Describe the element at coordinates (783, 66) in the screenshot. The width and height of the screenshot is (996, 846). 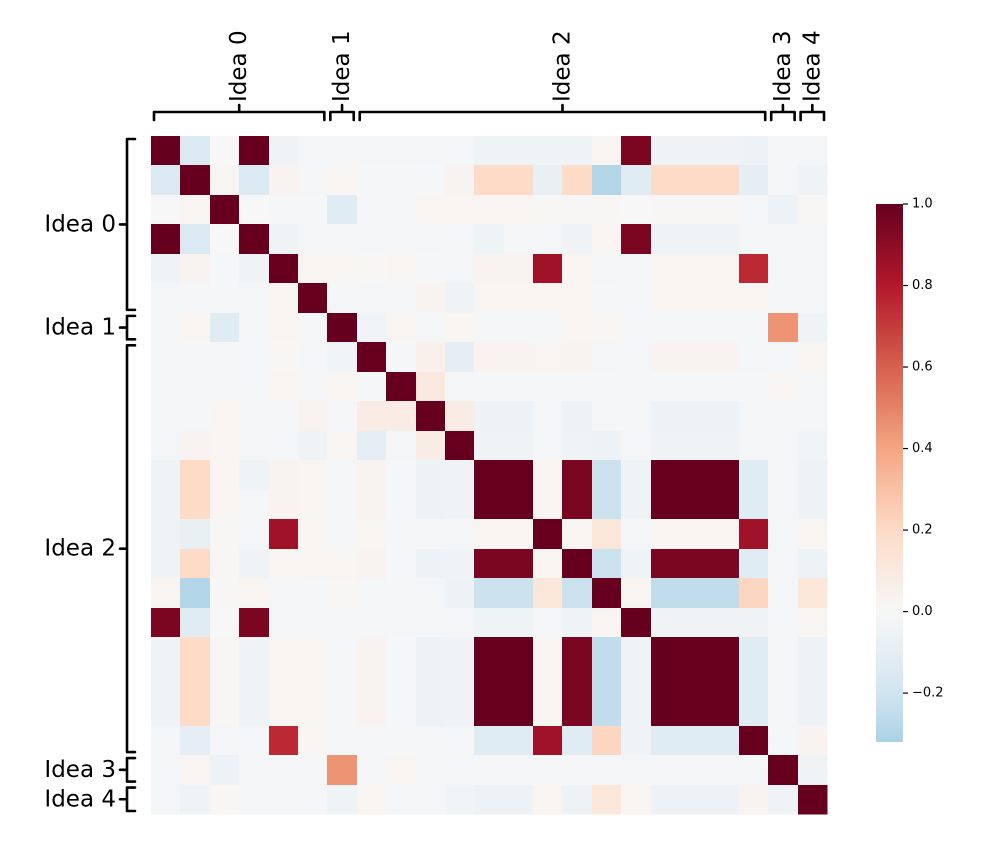
I see `top-group-label-idea-3: Idea 3` at that location.